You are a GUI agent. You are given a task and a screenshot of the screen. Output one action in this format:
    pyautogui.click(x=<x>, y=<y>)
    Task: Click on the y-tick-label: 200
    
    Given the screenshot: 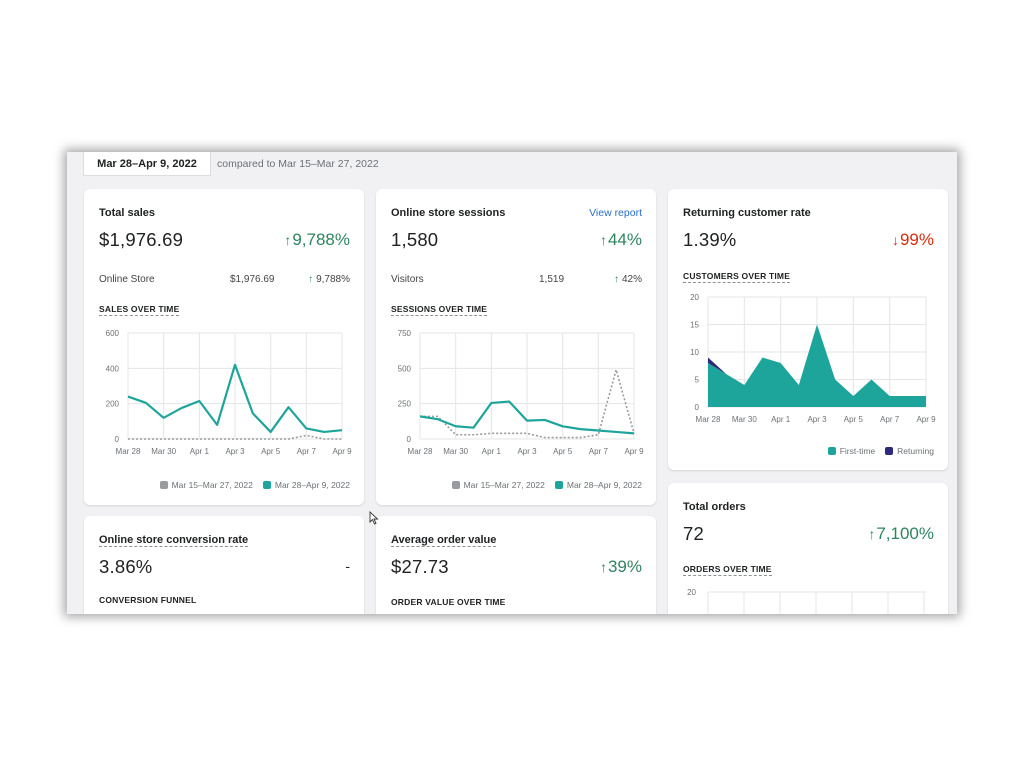 What is the action you would take?
    pyautogui.click(x=113, y=404)
    